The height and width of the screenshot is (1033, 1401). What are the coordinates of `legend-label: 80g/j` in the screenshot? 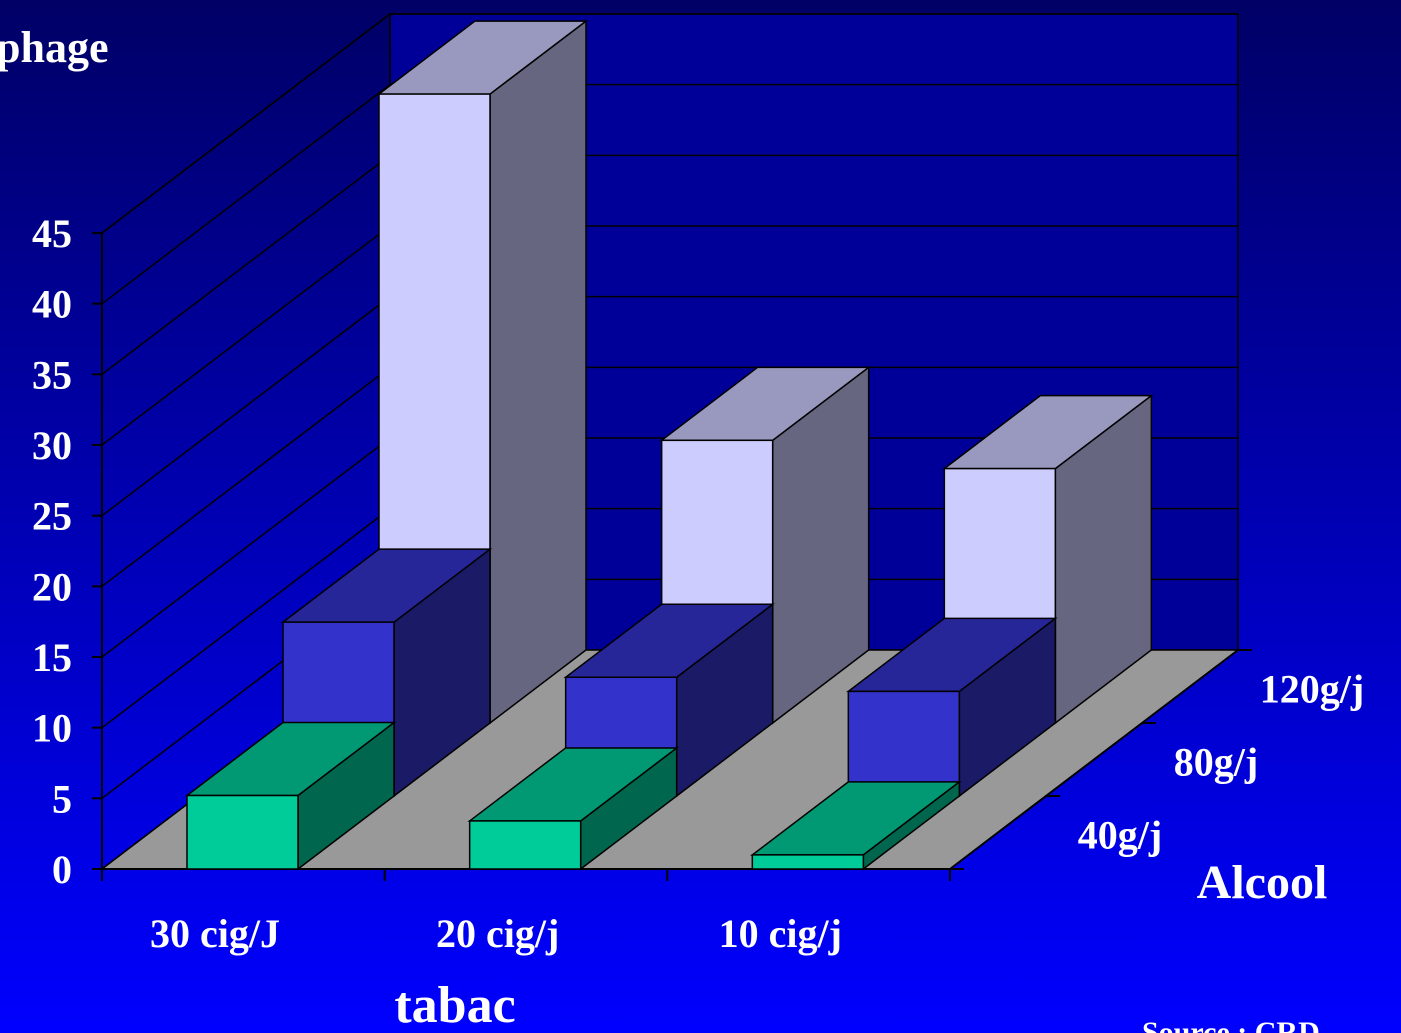 It's located at (1216, 762).